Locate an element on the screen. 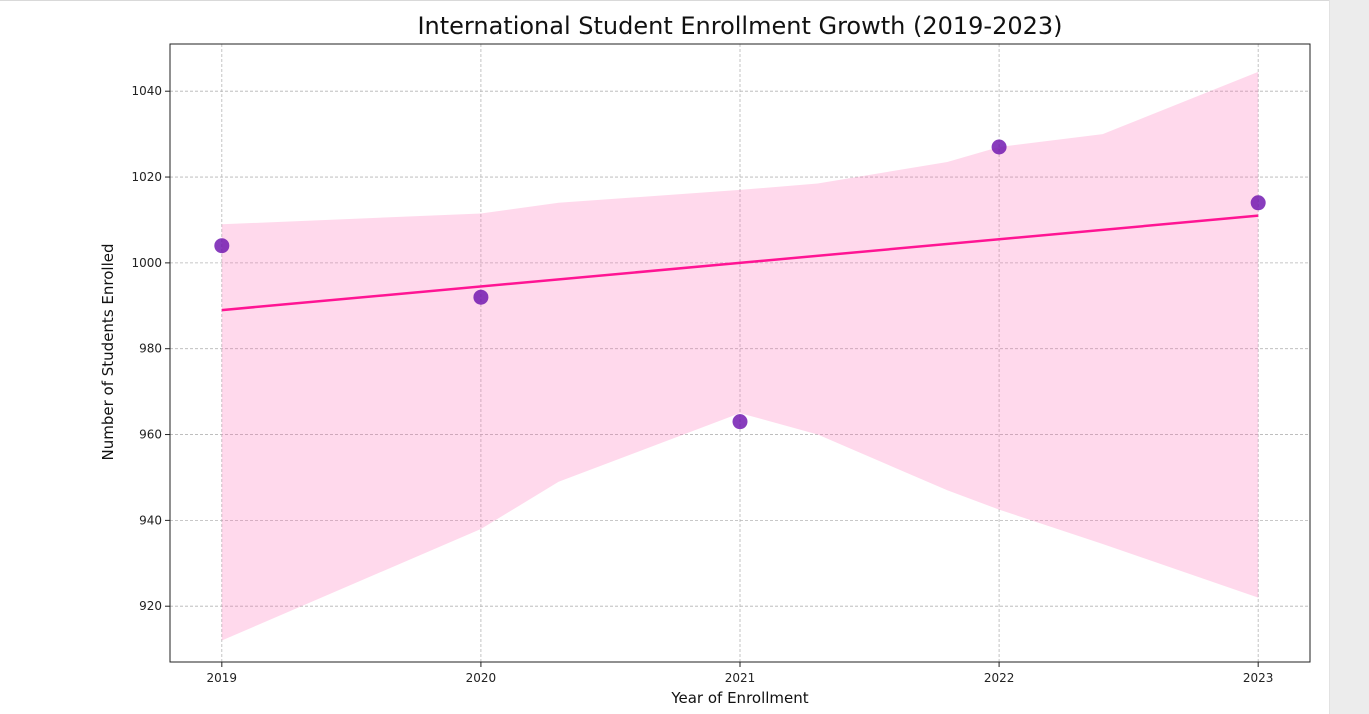  y-tick-label: 980 is located at coordinates (150, 349).